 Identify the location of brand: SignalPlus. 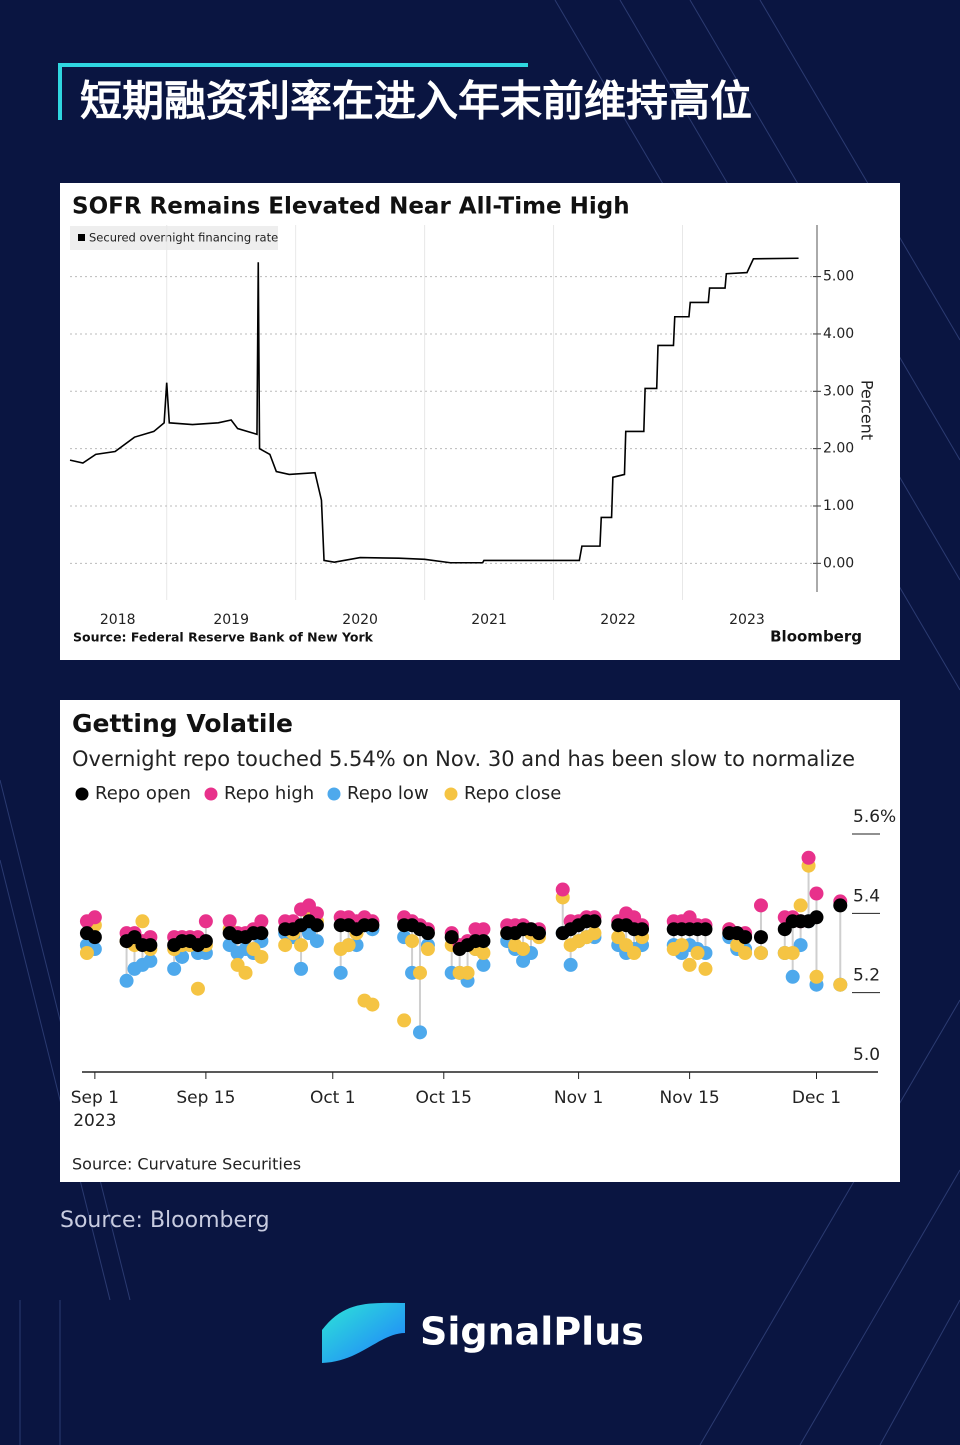
(532, 1332).